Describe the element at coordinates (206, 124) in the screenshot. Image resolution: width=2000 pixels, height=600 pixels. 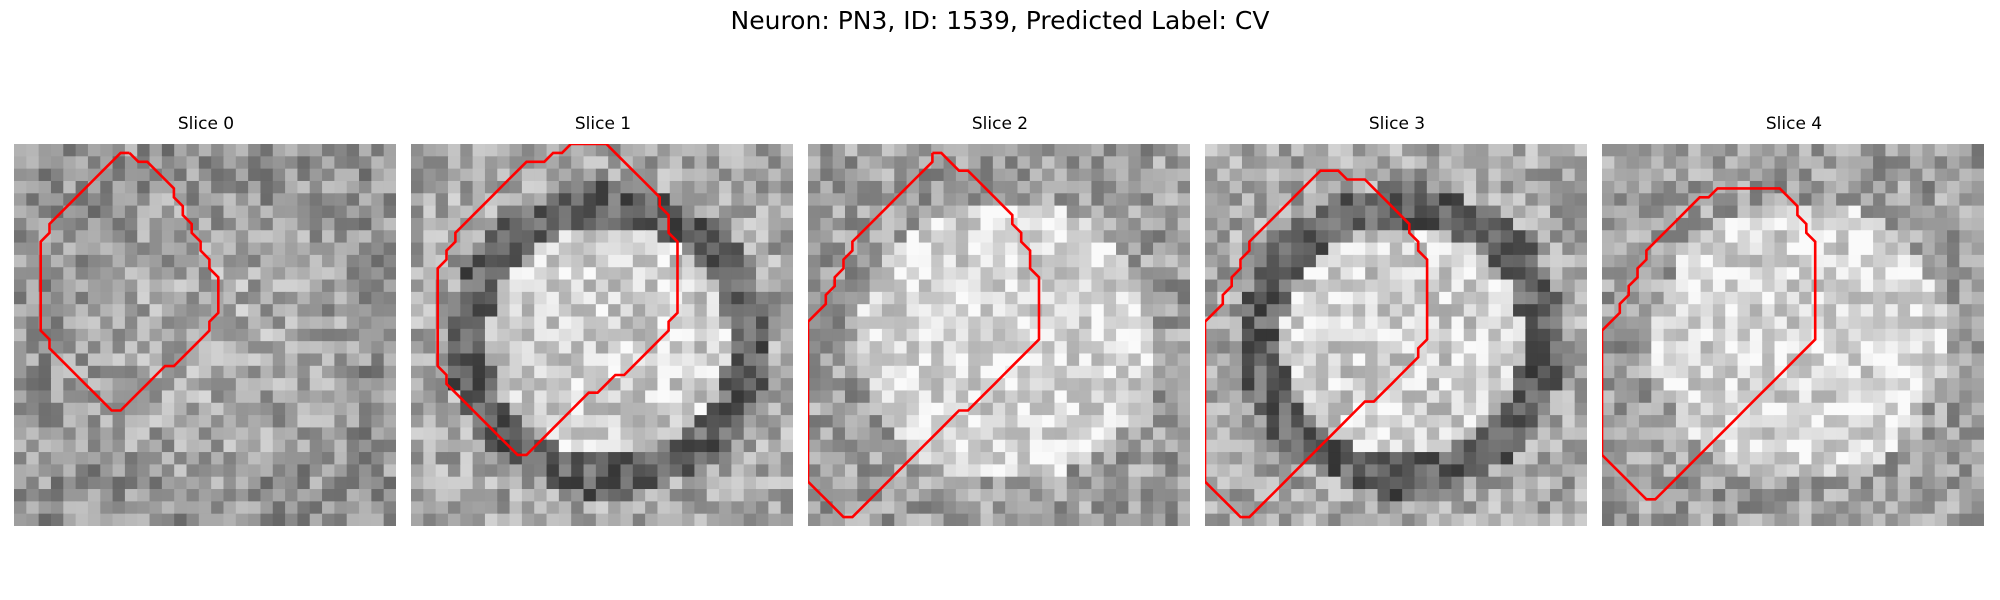
I see `slice-title: Slice 0` at that location.